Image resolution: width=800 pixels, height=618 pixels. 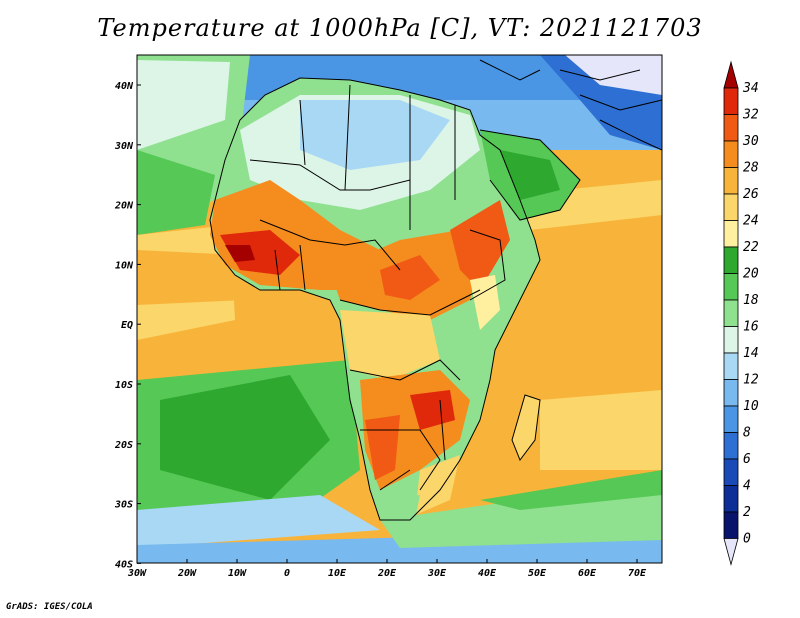 What do you see at coordinates (751, 300) in the screenshot?
I see `colorbar-label: 18` at bounding box center [751, 300].